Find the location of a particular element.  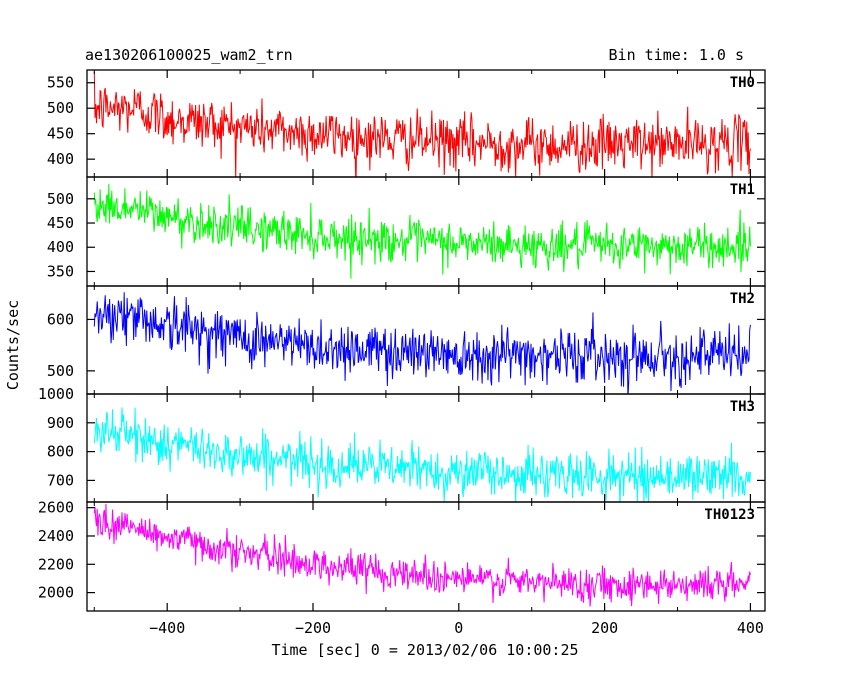

series-line-th0123 is located at coordinates (422, 555).